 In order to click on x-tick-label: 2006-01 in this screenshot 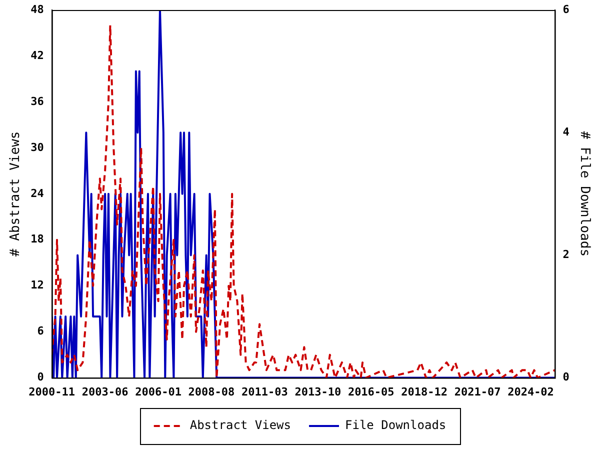, I will do `click(158, 391)`.